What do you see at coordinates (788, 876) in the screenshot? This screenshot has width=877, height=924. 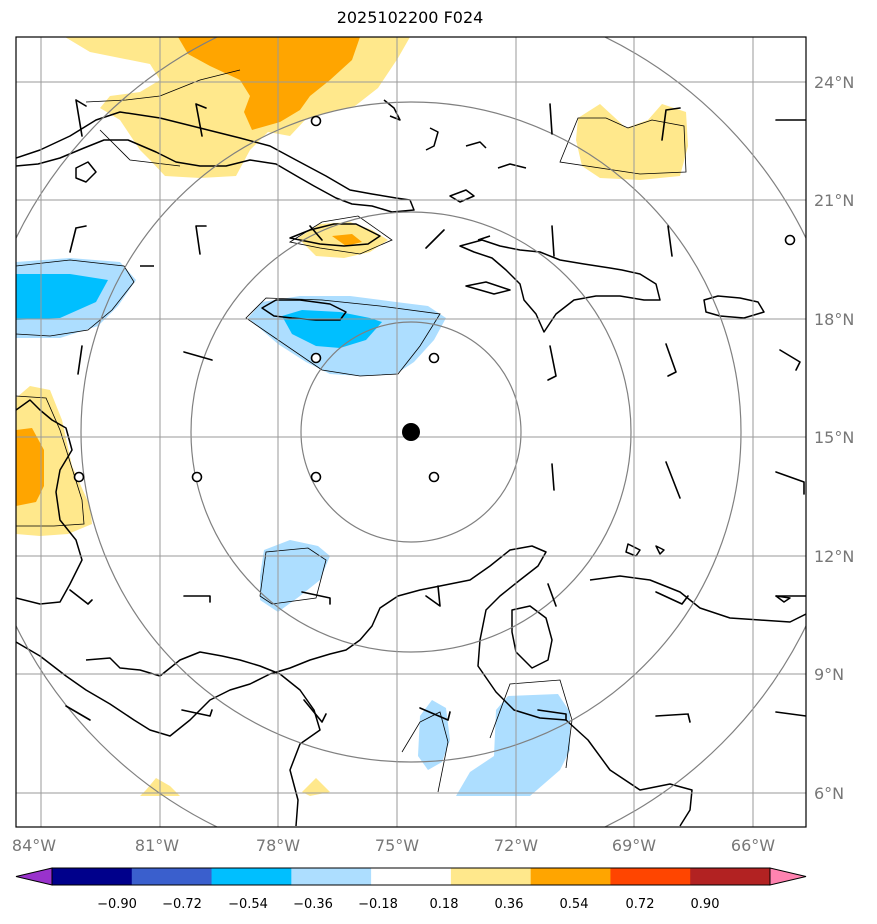 I see `colorbar-extend-max` at bounding box center [788, 876].